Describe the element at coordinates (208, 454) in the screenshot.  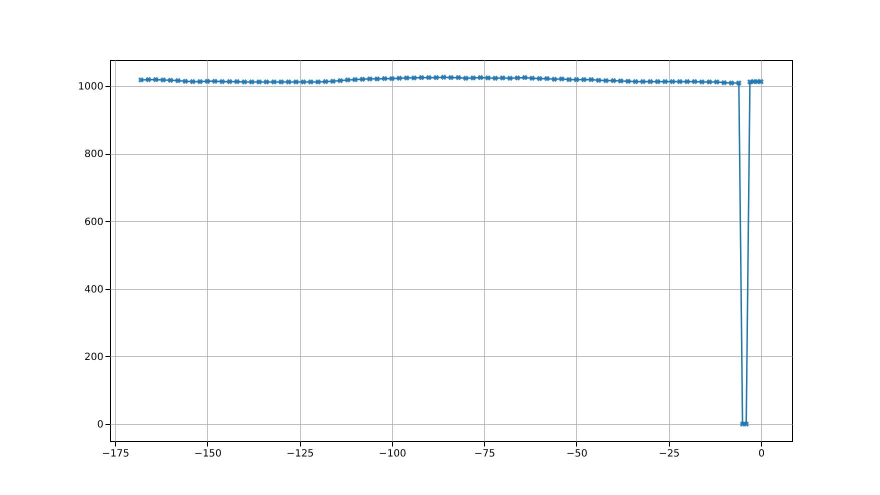
I see `x-tick-label: −150` at that location.